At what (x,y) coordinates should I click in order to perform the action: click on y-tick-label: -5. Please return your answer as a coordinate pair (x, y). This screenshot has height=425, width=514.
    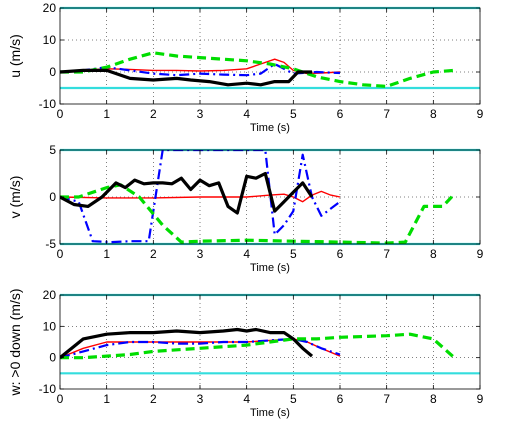
    Looking at the image, I should click on (50, 244).